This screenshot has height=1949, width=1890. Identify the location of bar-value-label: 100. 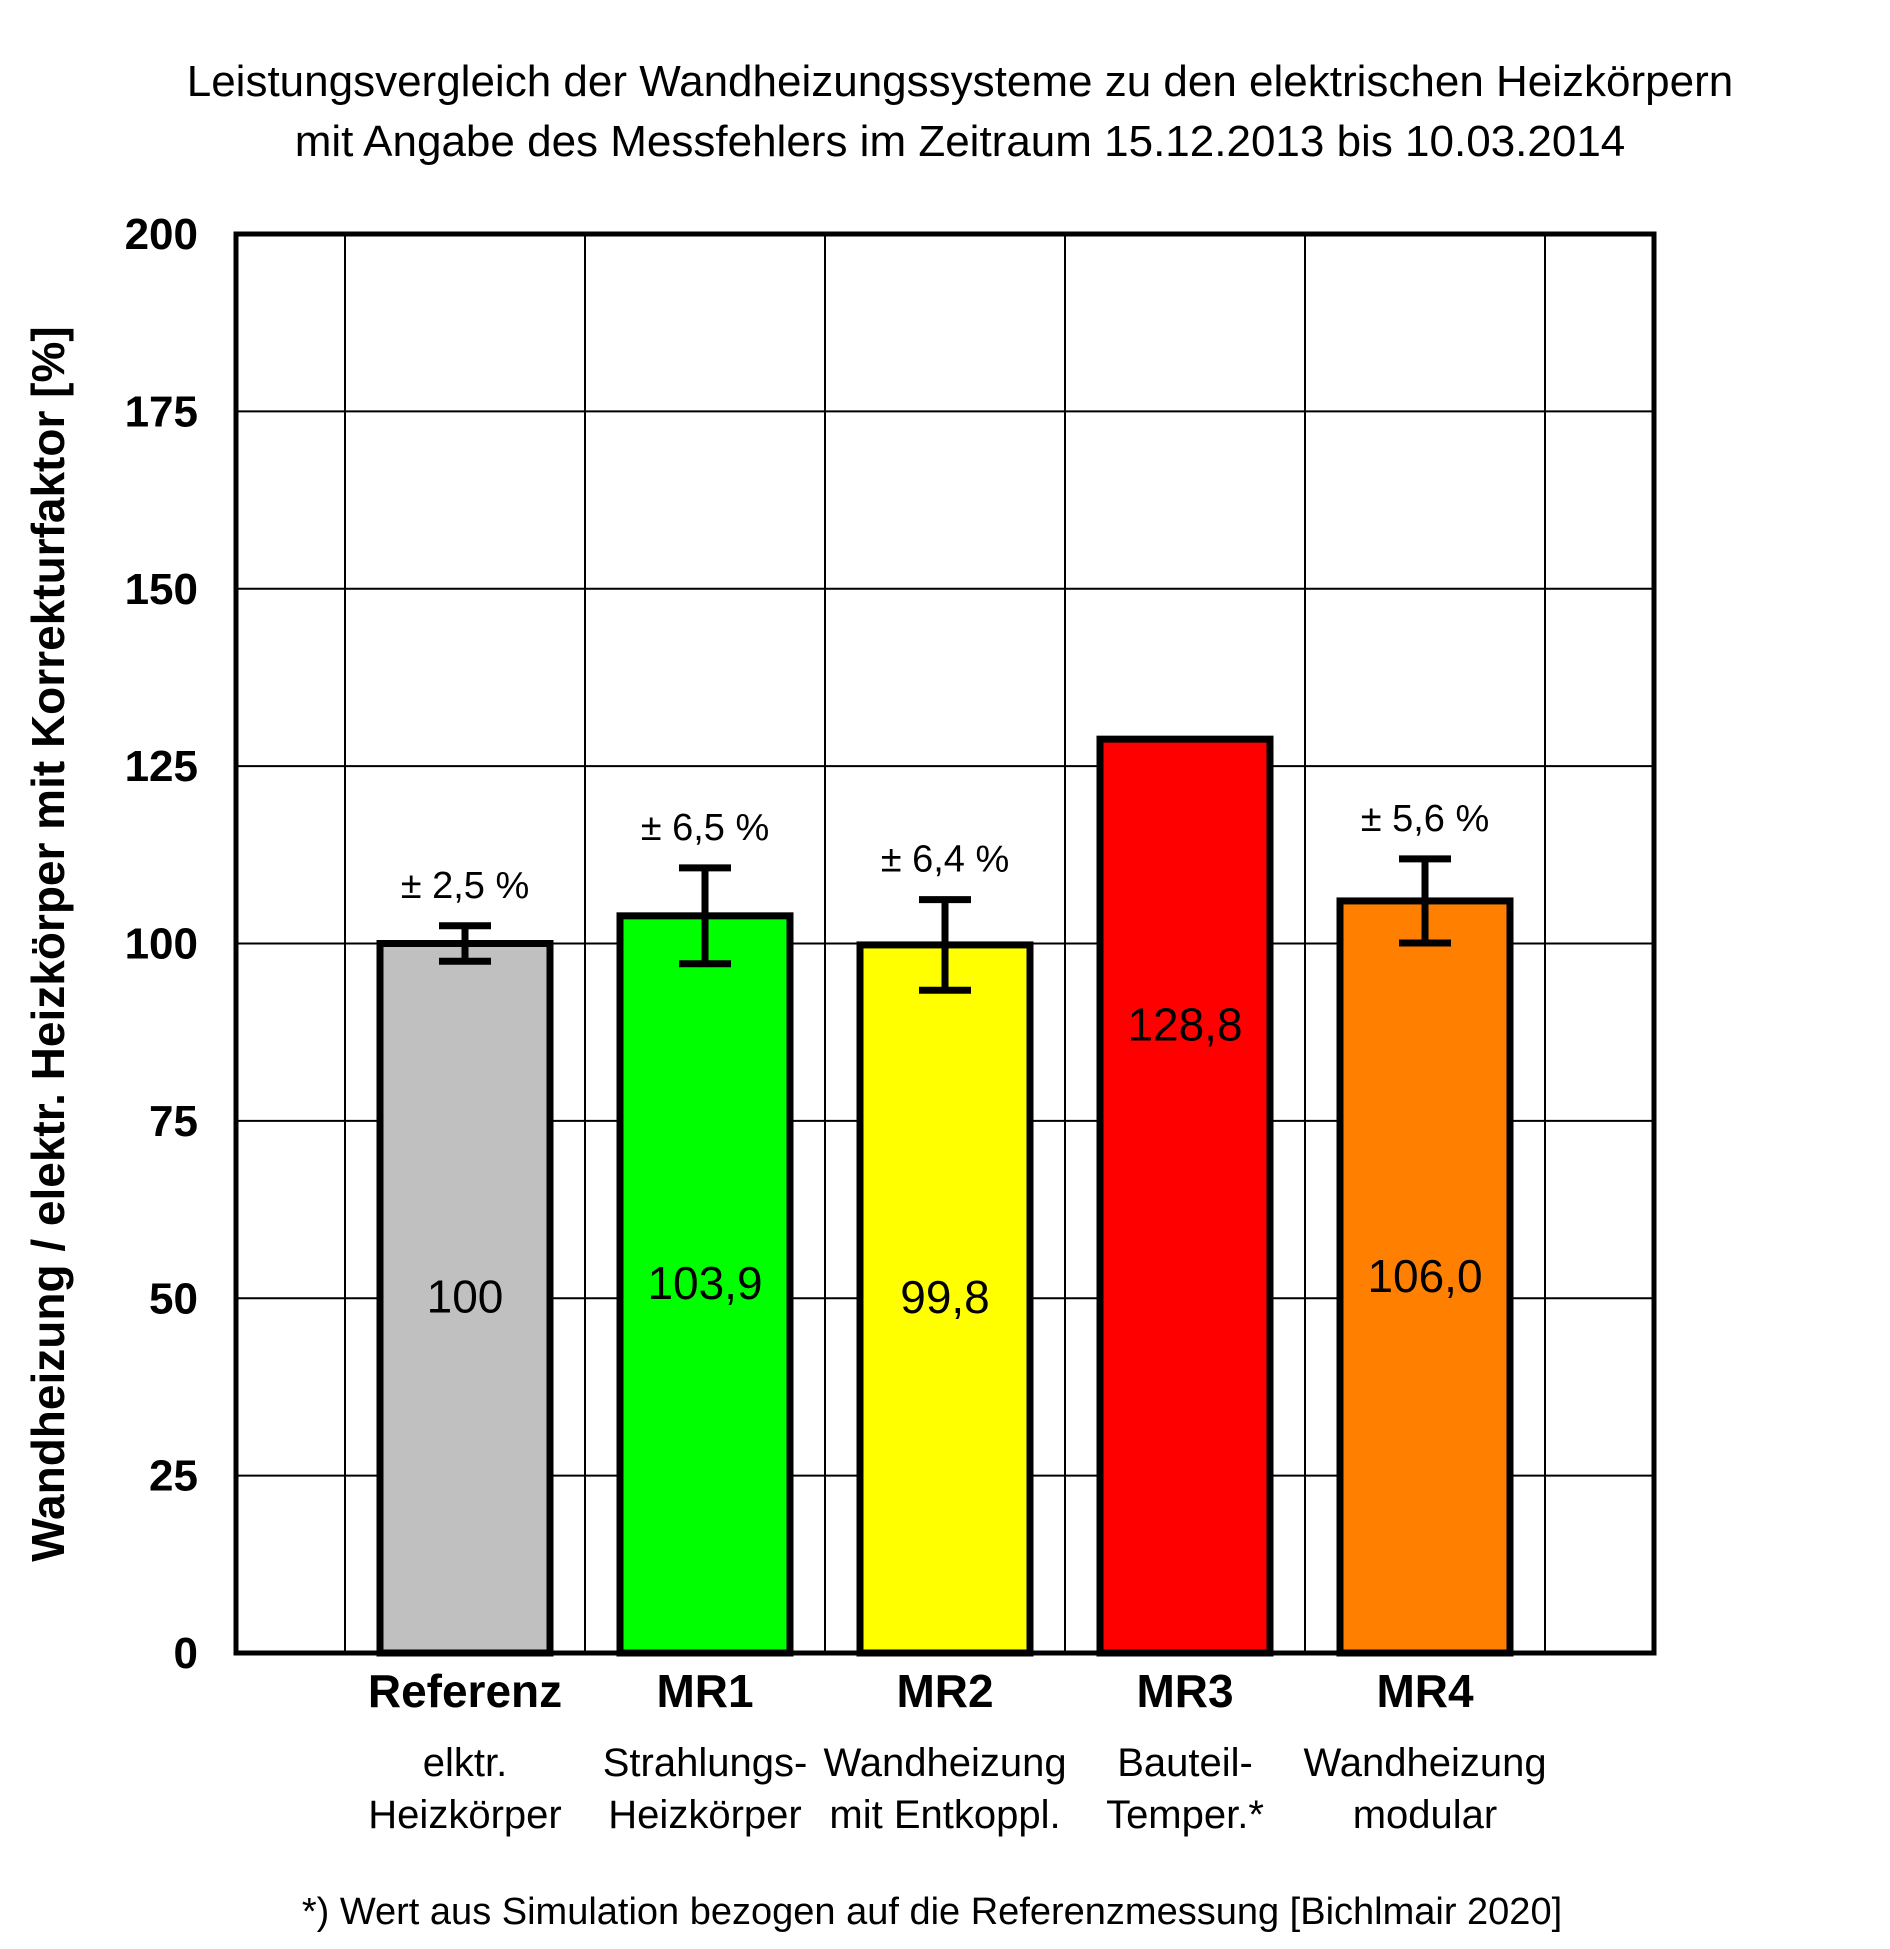
(465, 1296).